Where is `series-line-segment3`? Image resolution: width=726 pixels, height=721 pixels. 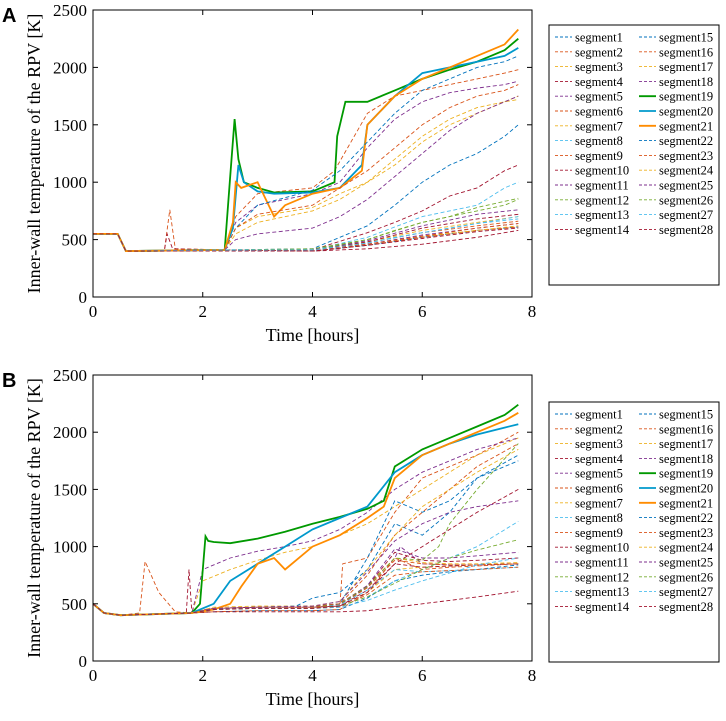
series-line-segment3 is located at coordinates (306, 238).